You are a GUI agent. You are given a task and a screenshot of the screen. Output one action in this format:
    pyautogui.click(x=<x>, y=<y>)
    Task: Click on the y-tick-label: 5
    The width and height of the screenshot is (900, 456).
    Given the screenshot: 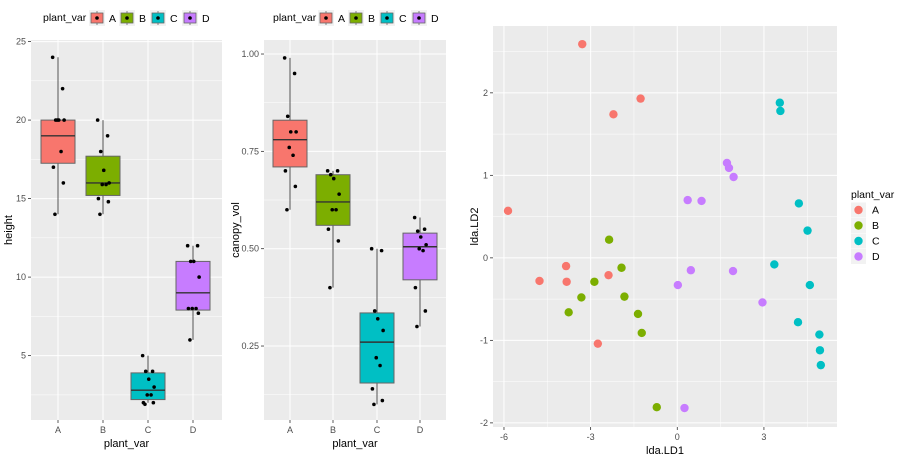 What is the action you would take?
    pyautogui.click(x=23, y=356)
    